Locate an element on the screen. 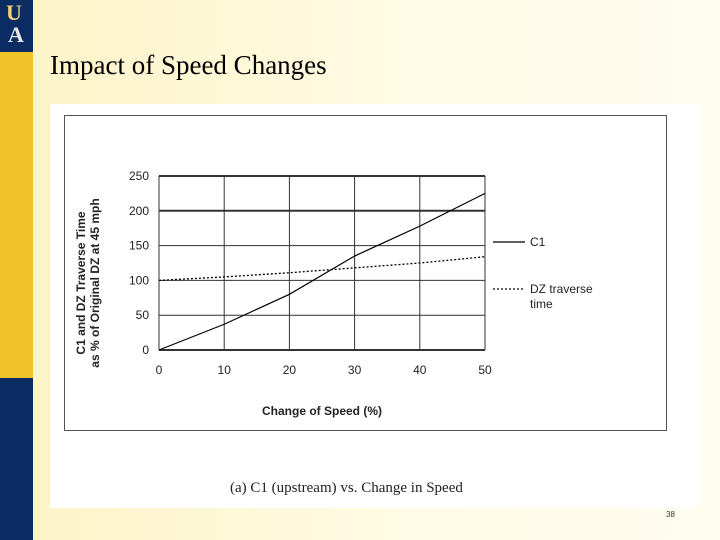  left-accent-bottom is located at coordinates (16, 459).